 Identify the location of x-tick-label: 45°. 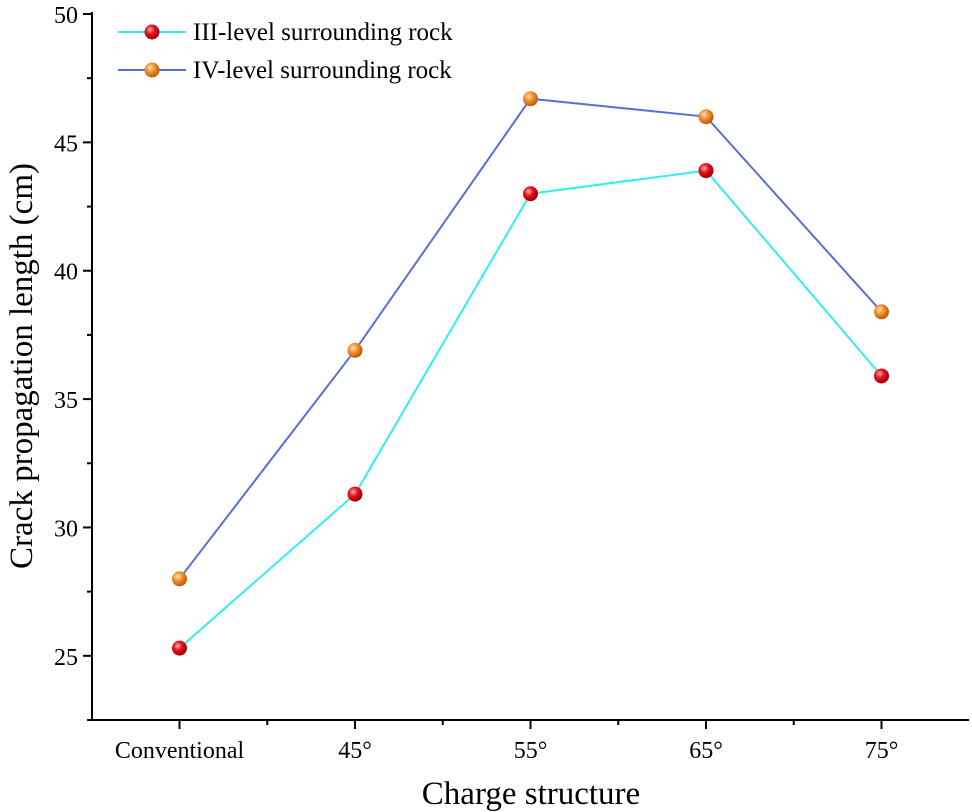
(355, 751).